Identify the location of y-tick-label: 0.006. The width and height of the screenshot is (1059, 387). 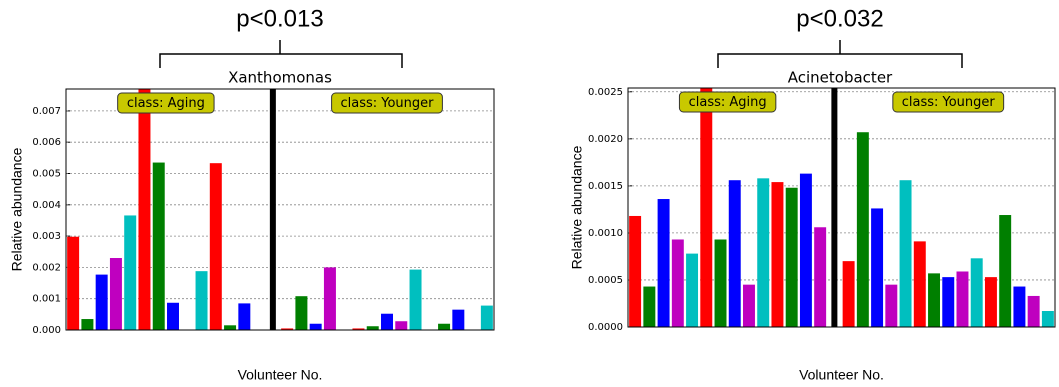
(46, 142).